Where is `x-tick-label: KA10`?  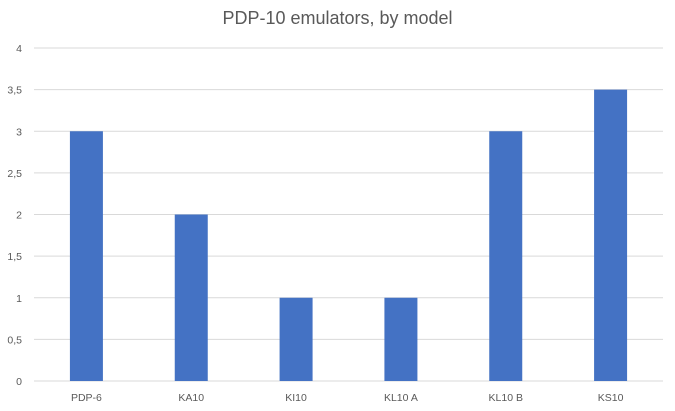 x-tick-label: KA10 is located at coordinates (191, 398).